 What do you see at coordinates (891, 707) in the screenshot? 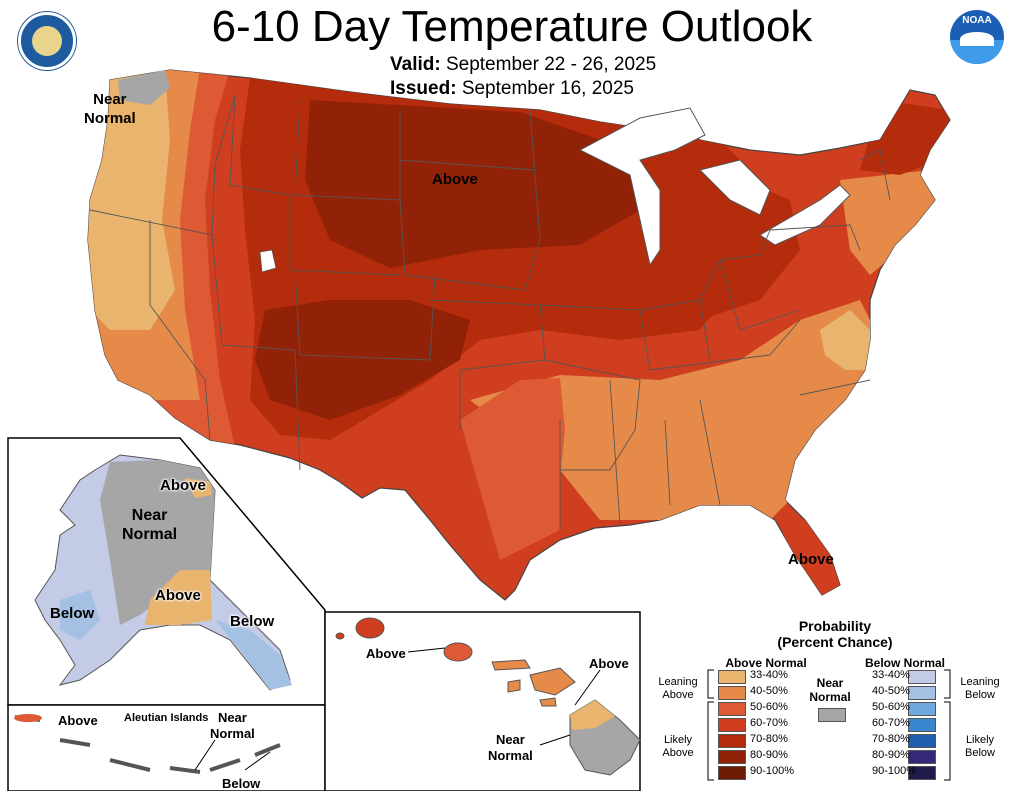
I see `legend-below-range-label: 50-60%` at bounding box center [891, 707].